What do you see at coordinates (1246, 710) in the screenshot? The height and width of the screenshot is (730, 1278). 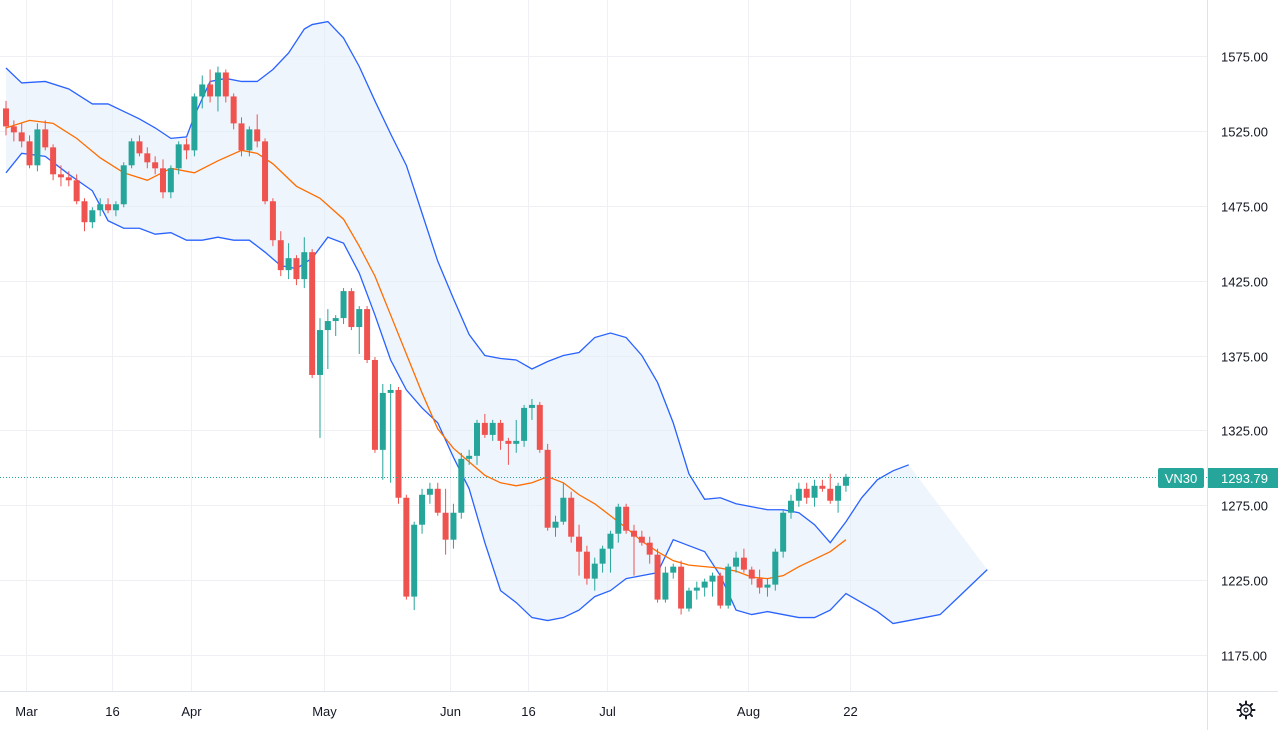 I see `settings-gear-icon` at bounding box center [1246, 710].